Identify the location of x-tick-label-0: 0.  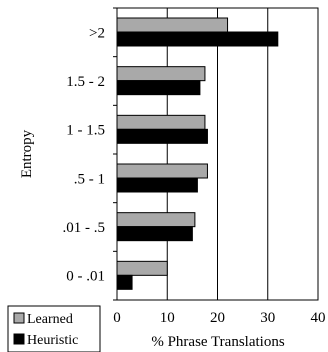
(117, 318).